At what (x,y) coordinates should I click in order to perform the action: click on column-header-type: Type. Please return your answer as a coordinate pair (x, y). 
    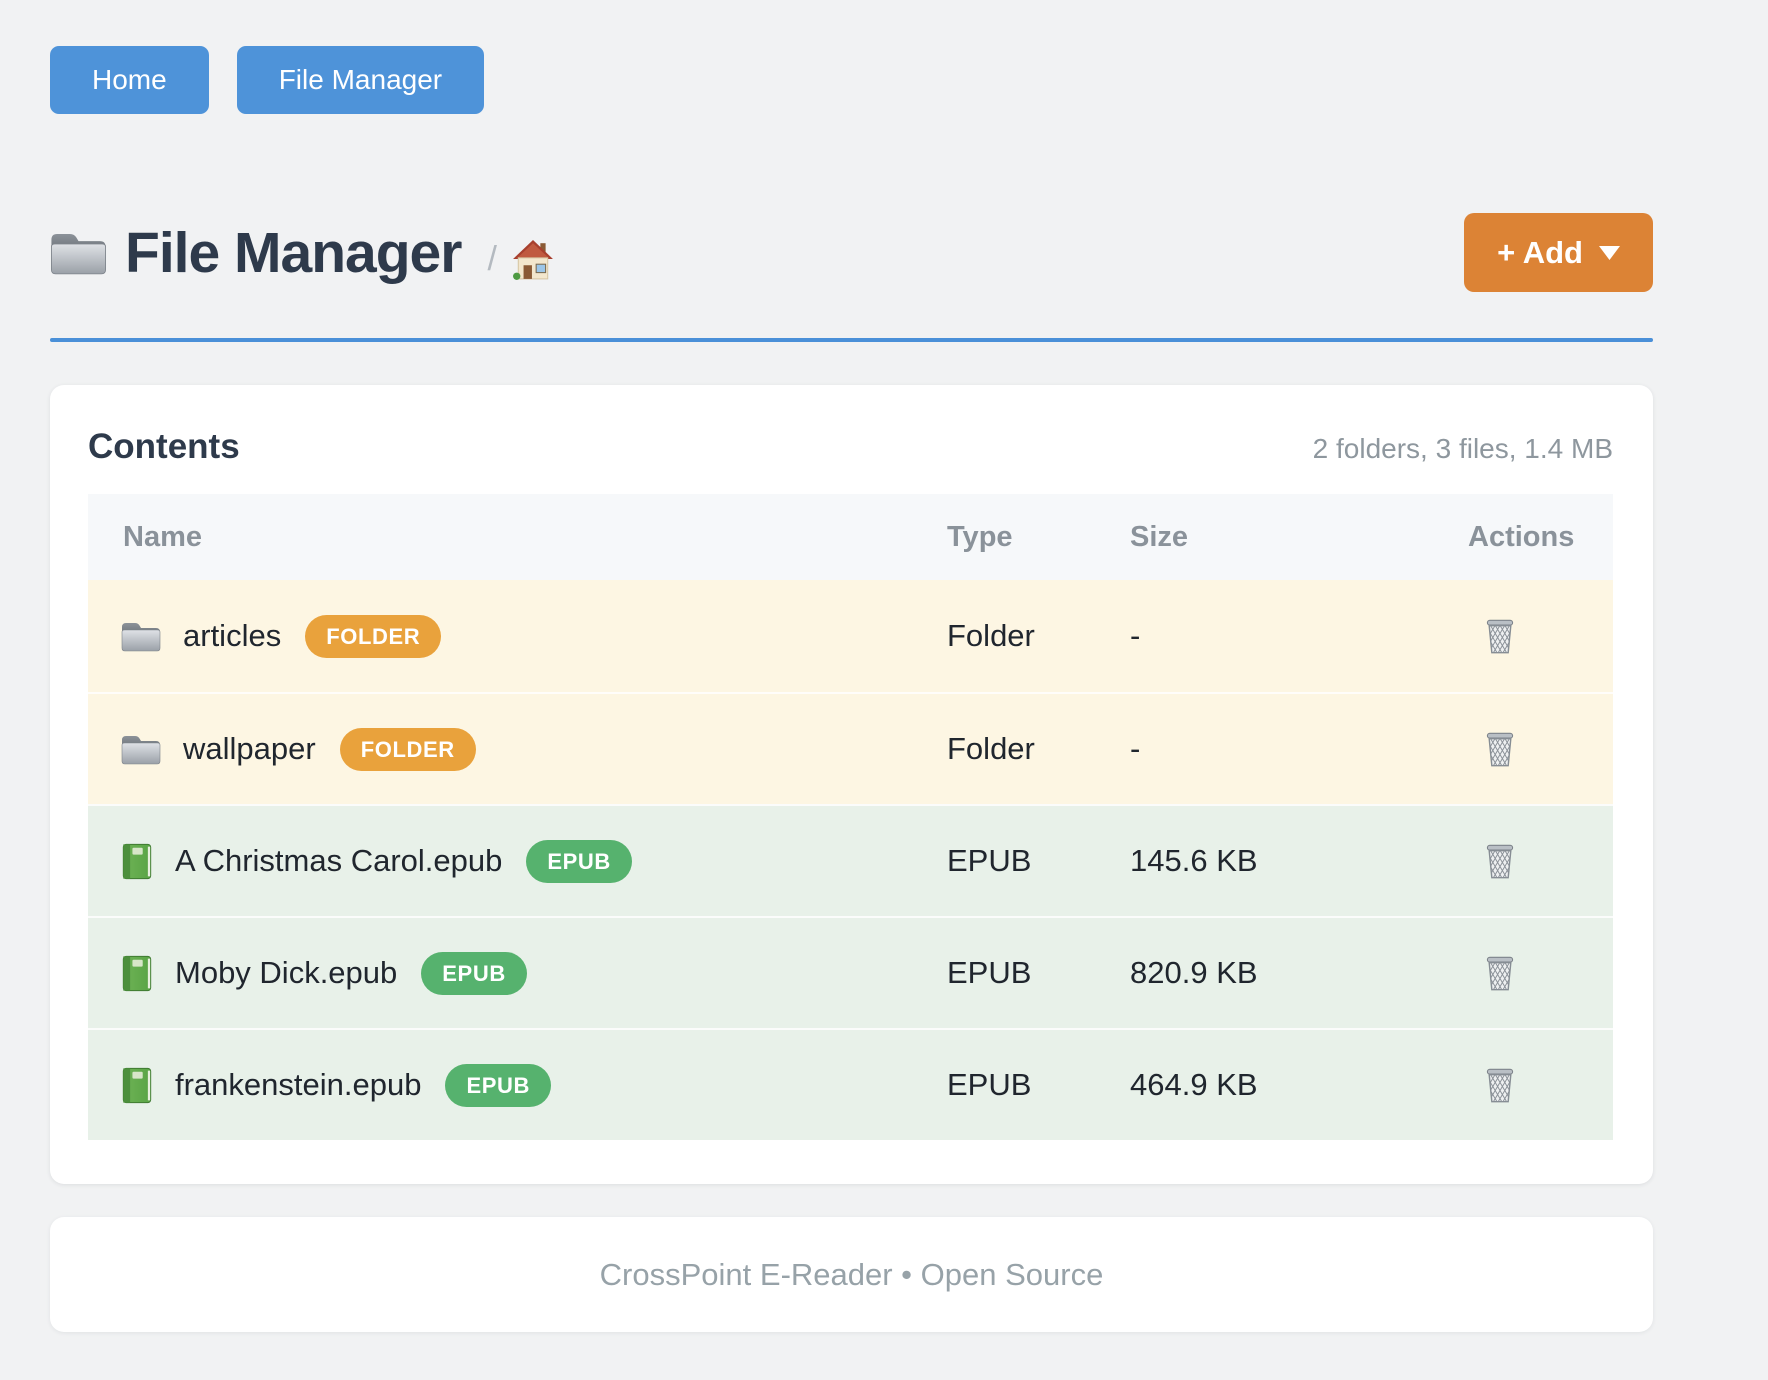
    Looking at the image, I should click on (980, 536).